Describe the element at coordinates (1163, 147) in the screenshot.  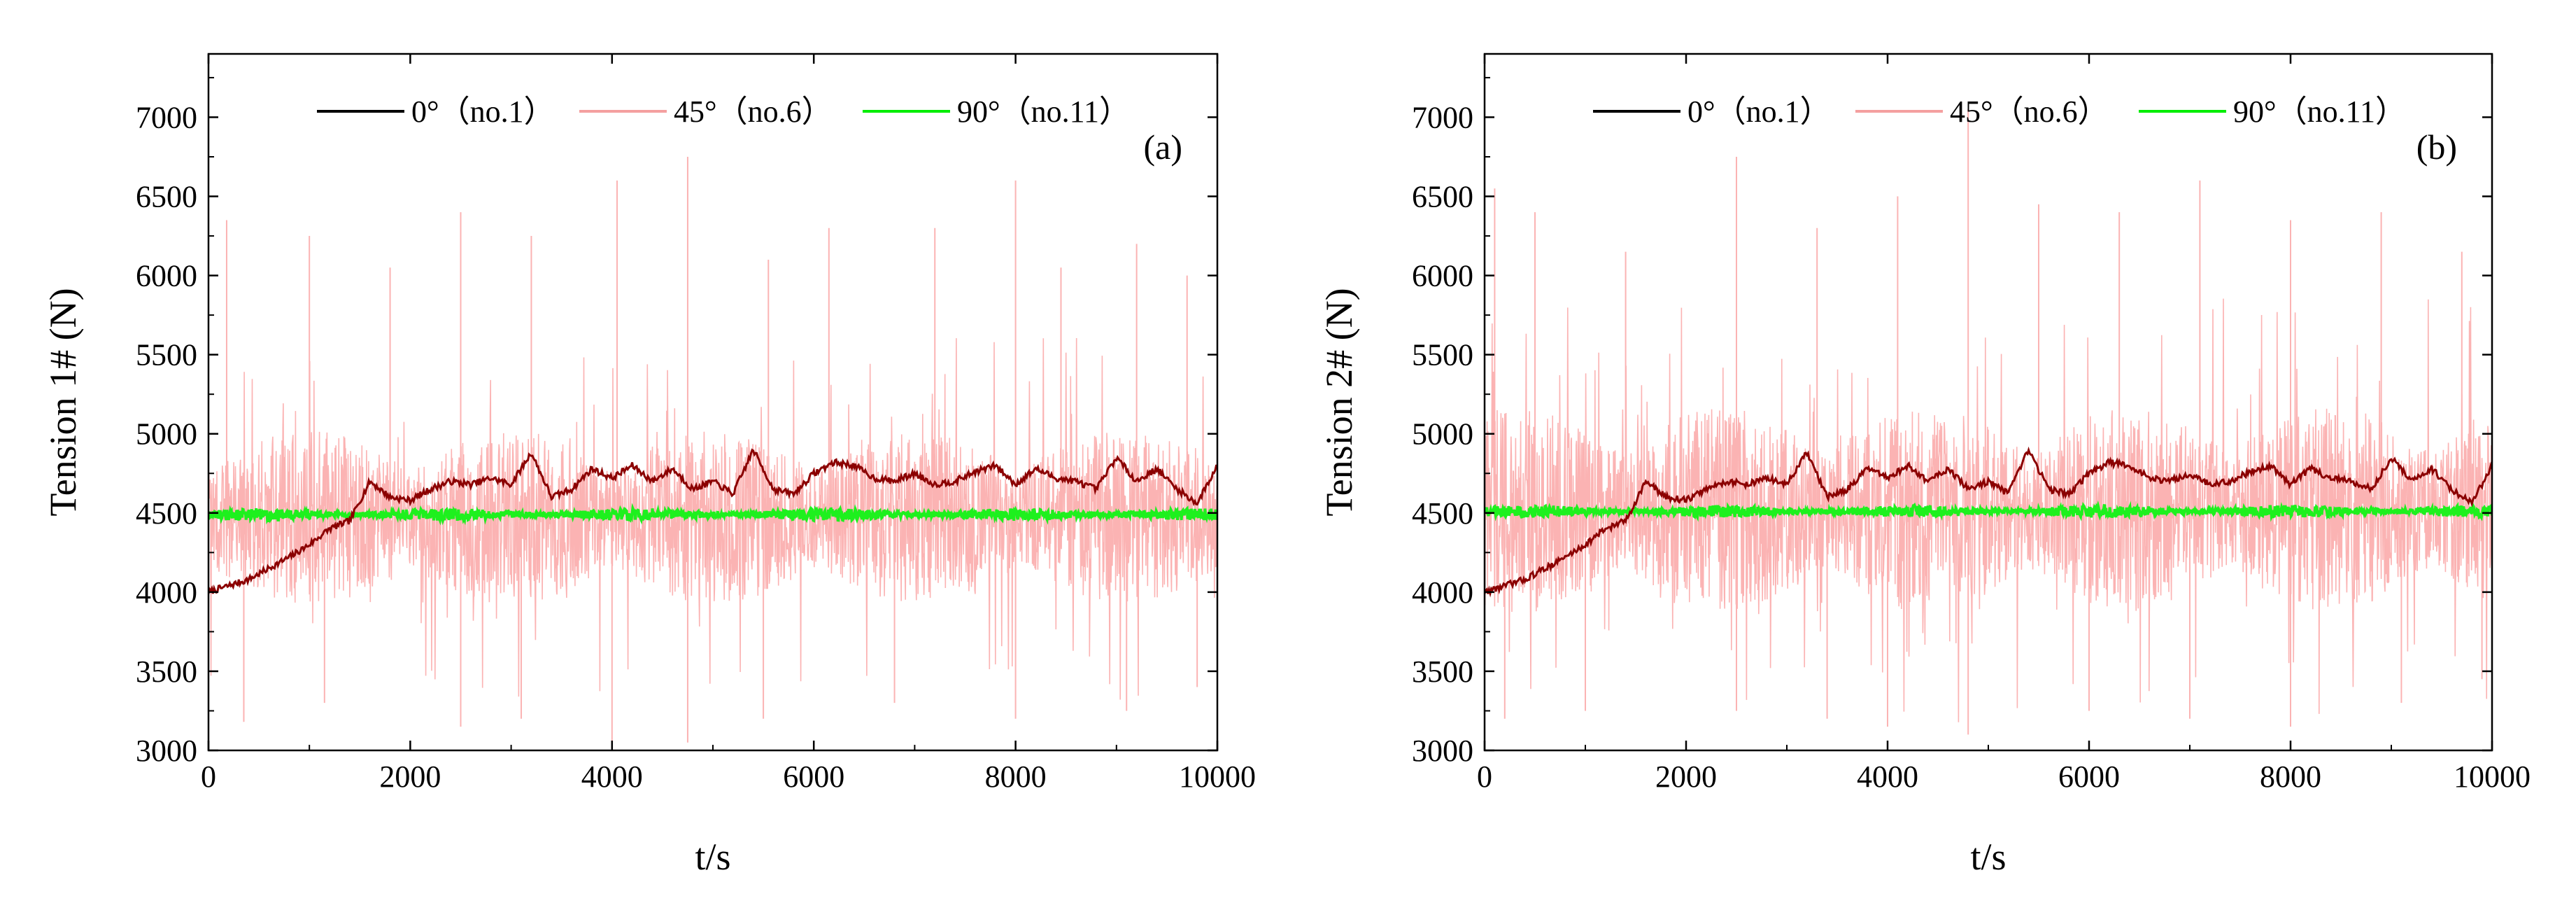
I see `panel-label: (a)` at that location.